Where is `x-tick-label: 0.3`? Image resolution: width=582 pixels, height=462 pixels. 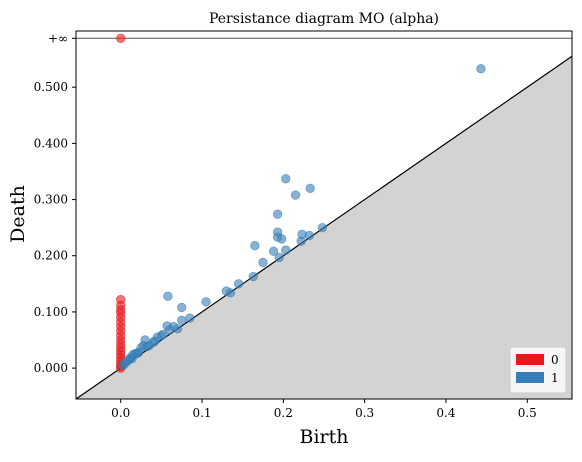 x-tick-label: 0.3 is located at coordinates (364, 413).